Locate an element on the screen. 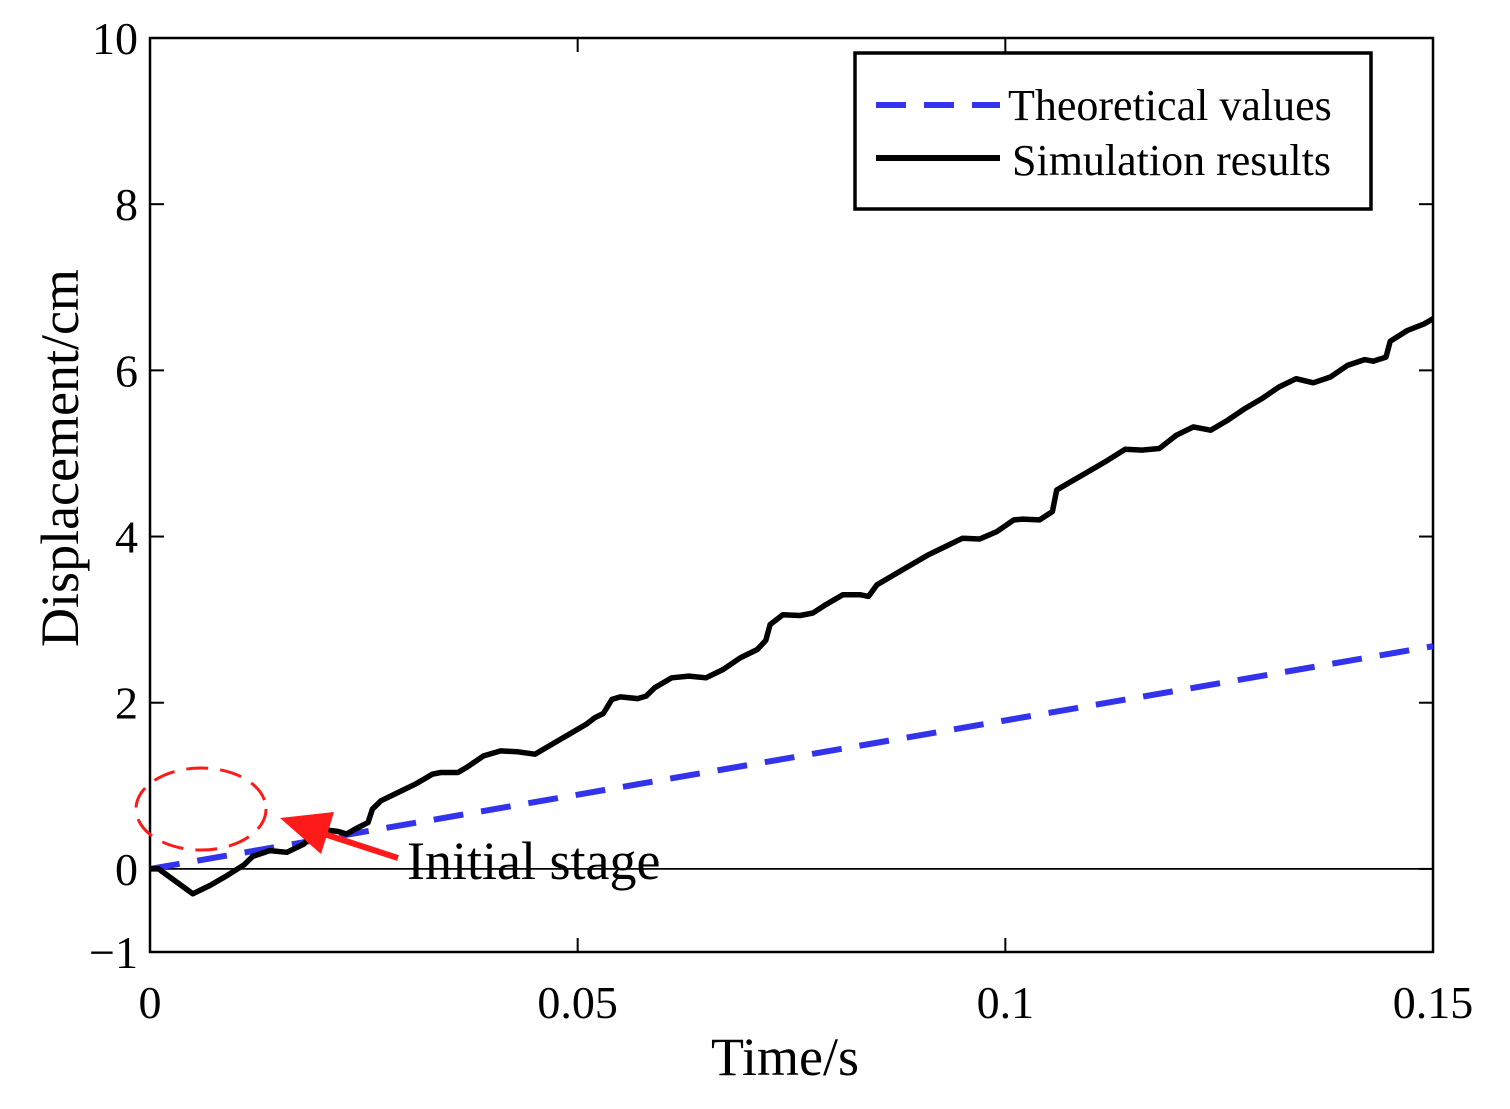 The image size is (1510, 1109). legend-box is located at coordinates (1113, 131).